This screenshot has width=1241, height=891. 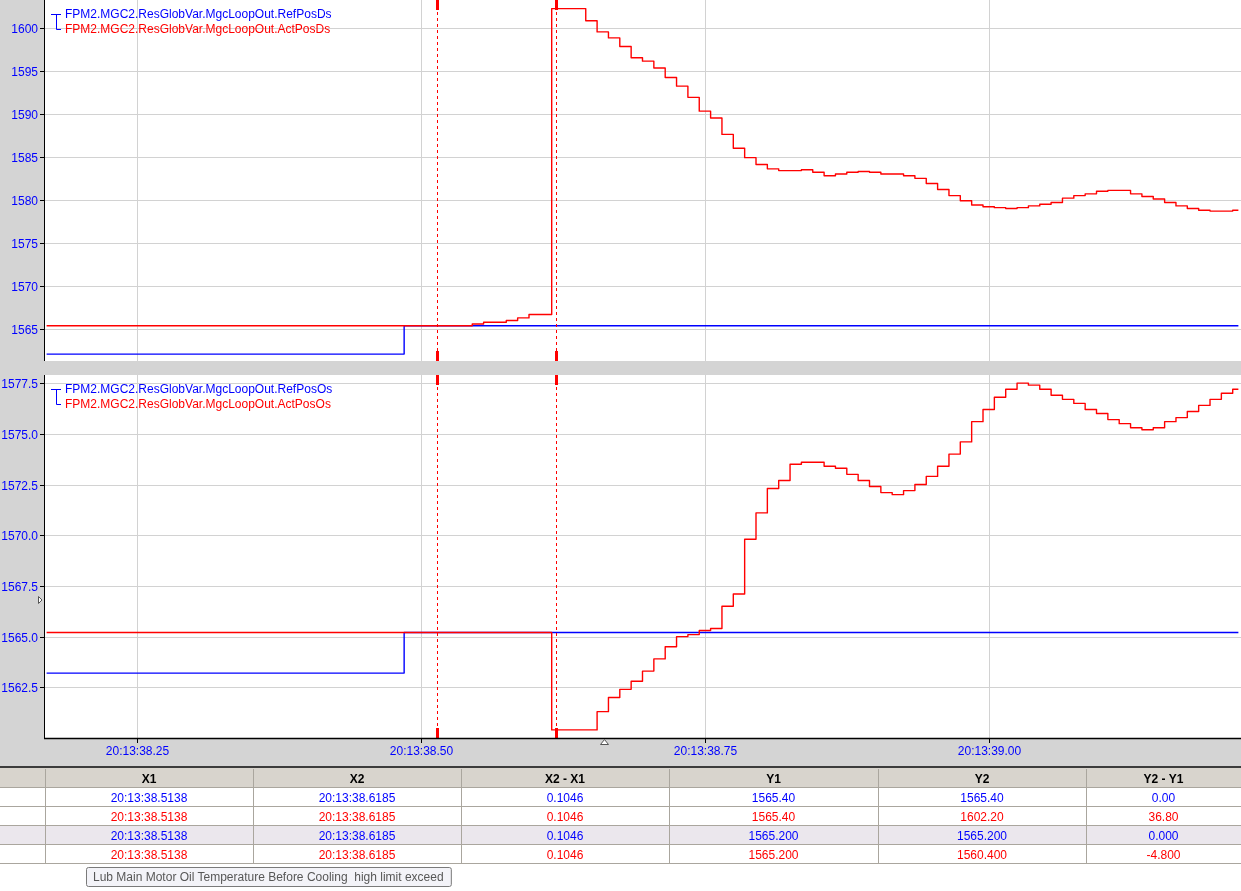 I want to click on text: 1602.20, so click(x=982, y=817).